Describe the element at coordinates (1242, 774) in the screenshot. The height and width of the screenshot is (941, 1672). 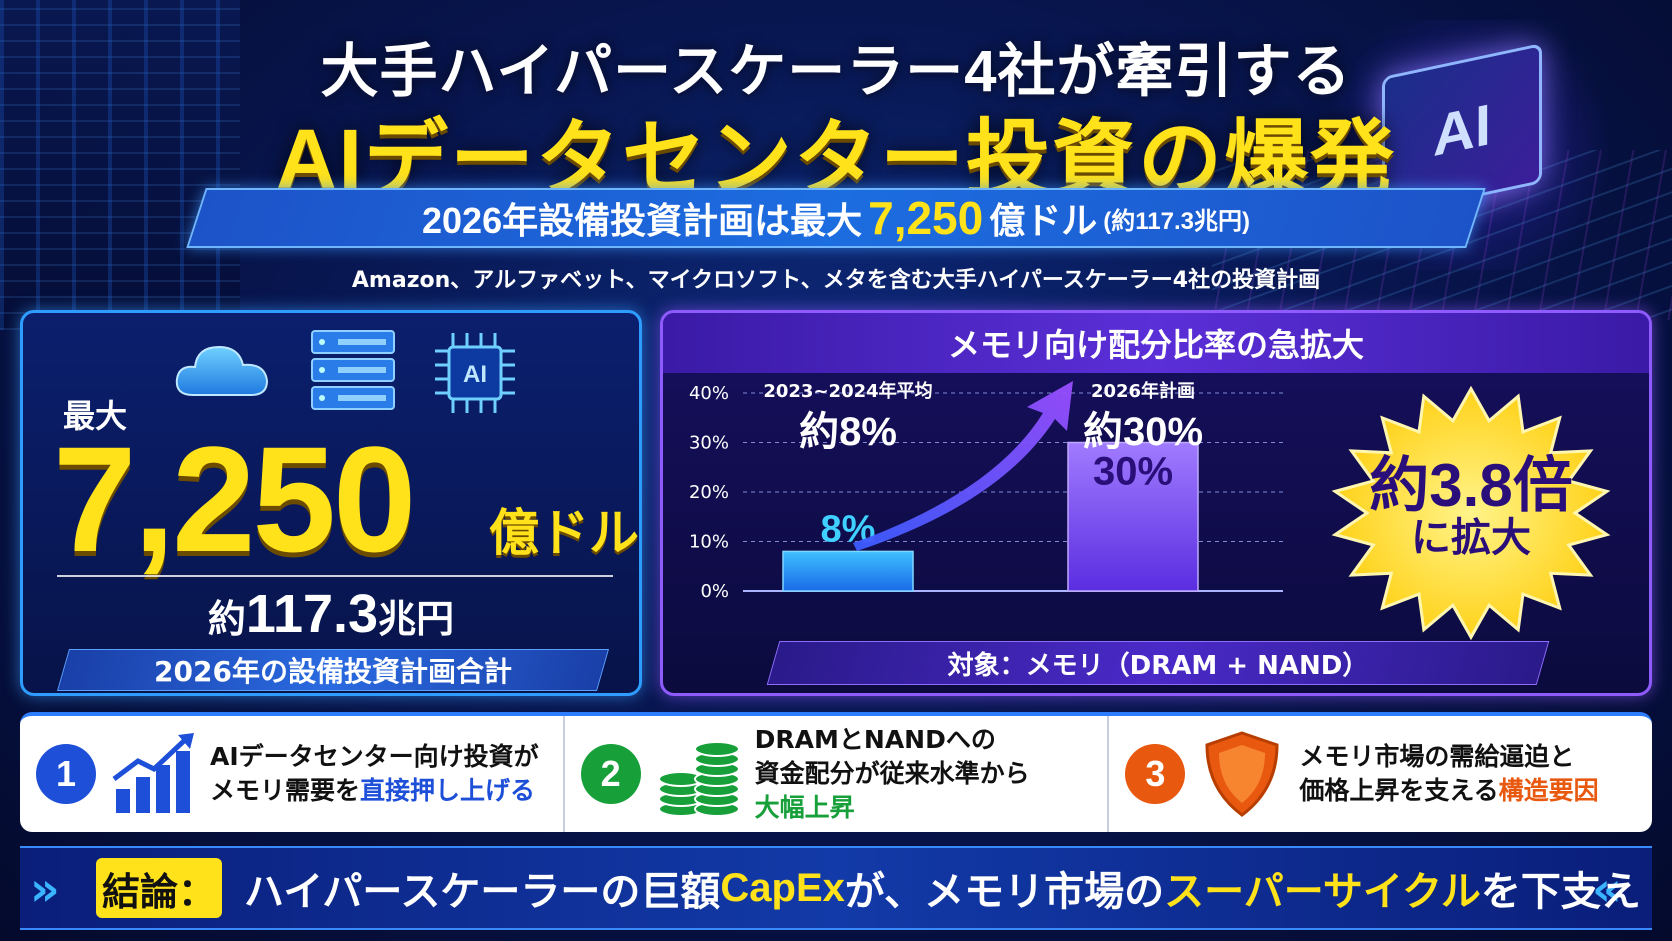
I see `shield-icon` at that location.